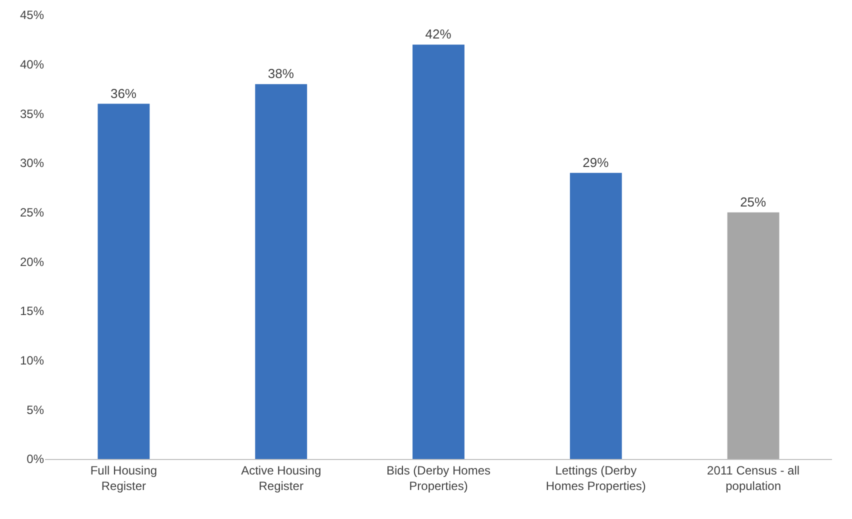  What do you see at coordinates (32, 113) in the screenshot?
I see `y-tick-label: 35%` at bounding box center [32, 113].